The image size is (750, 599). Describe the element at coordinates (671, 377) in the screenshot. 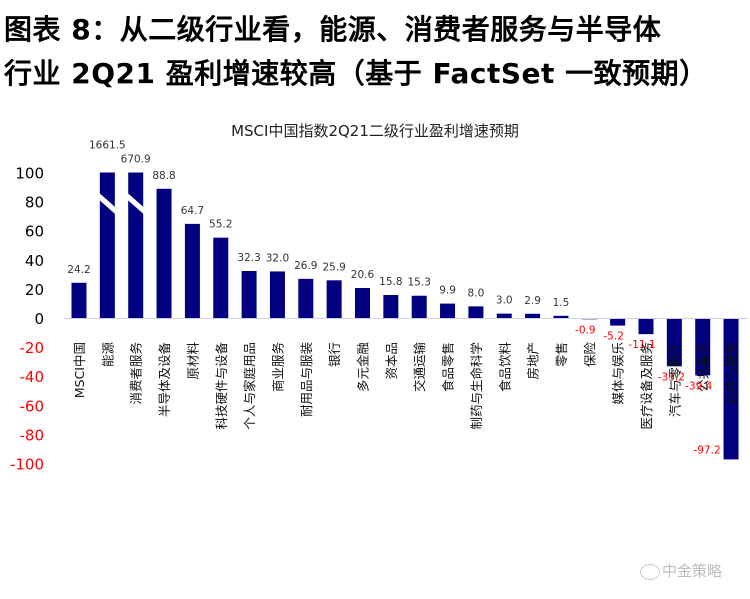

I see `data-label: -33.2` at that location.